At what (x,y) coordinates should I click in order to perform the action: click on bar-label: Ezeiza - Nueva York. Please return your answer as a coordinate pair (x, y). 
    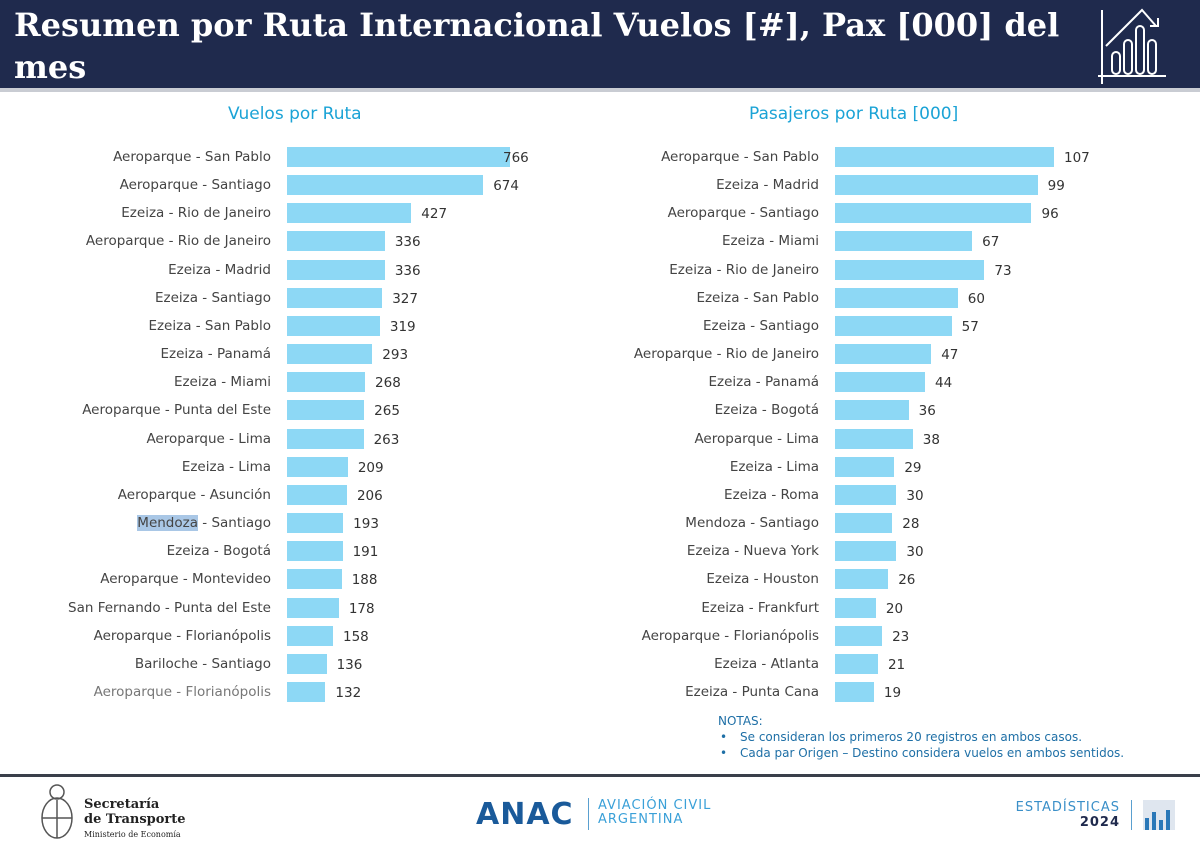
    Looking at the image, I should click on (752, 551).